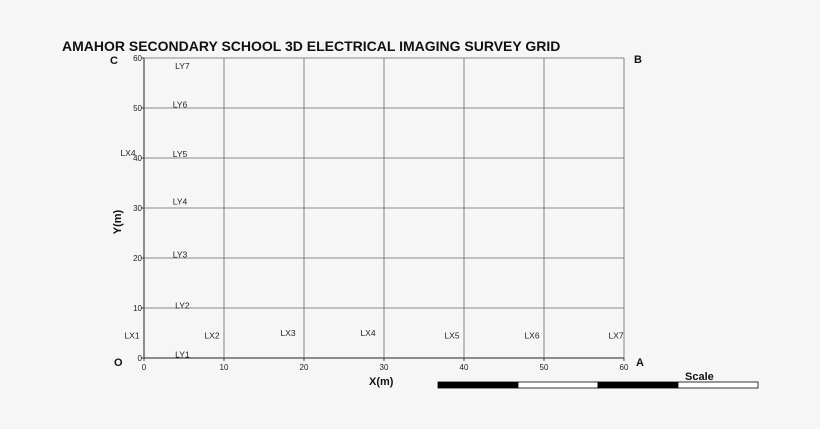 This screenshot has height=429, width=820. What do you see at coordinates (182, 66) in the screenshot?
I see `survey-line-label-ly7: LY7` at bounding box center [182, 66].